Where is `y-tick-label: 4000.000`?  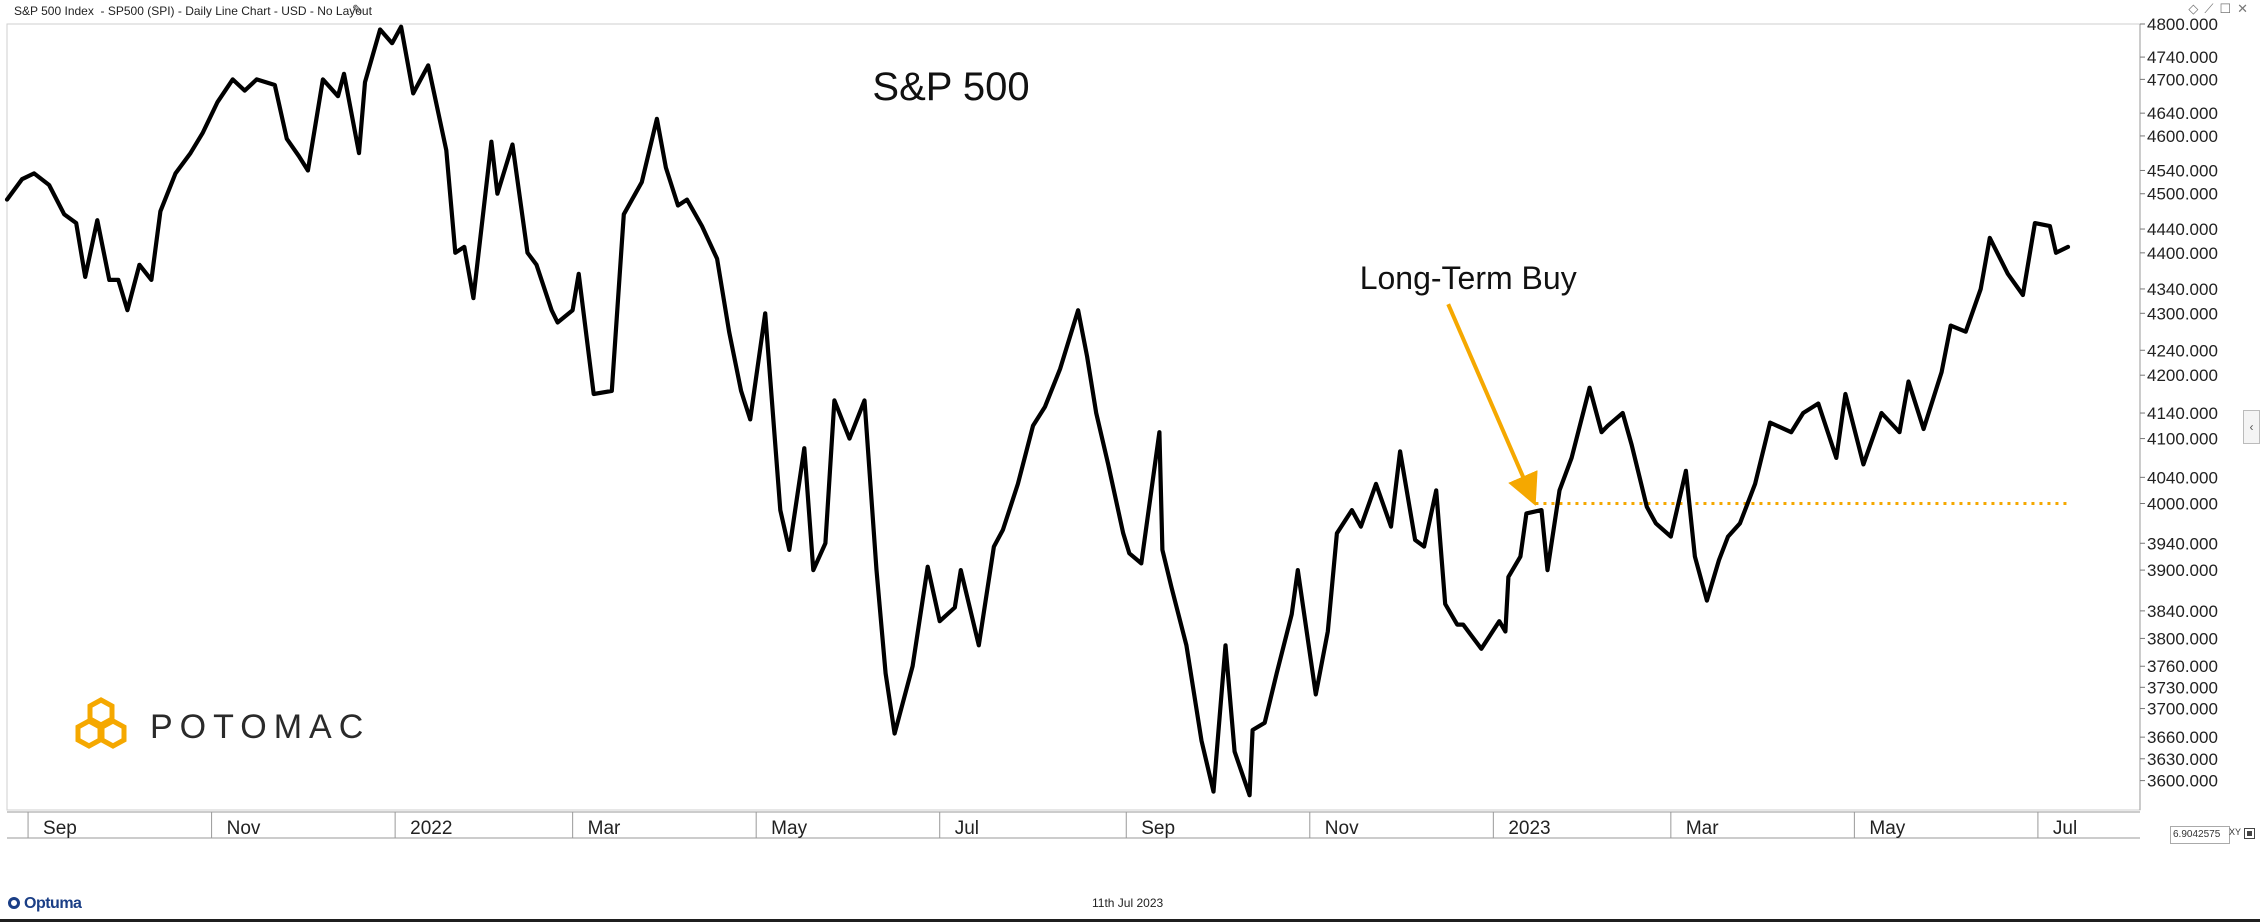 y-tick-label: 4000.000 is located at coordinates (2182, 504).